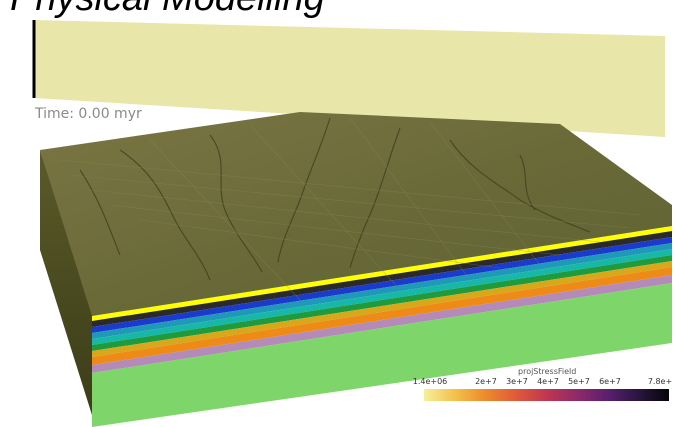 The height and width of the screenshot is (427, 675). Describe the element at coordinates (610, 381) in the screenshot. I see `colorbar-tick-5: 6e+7` at that location.